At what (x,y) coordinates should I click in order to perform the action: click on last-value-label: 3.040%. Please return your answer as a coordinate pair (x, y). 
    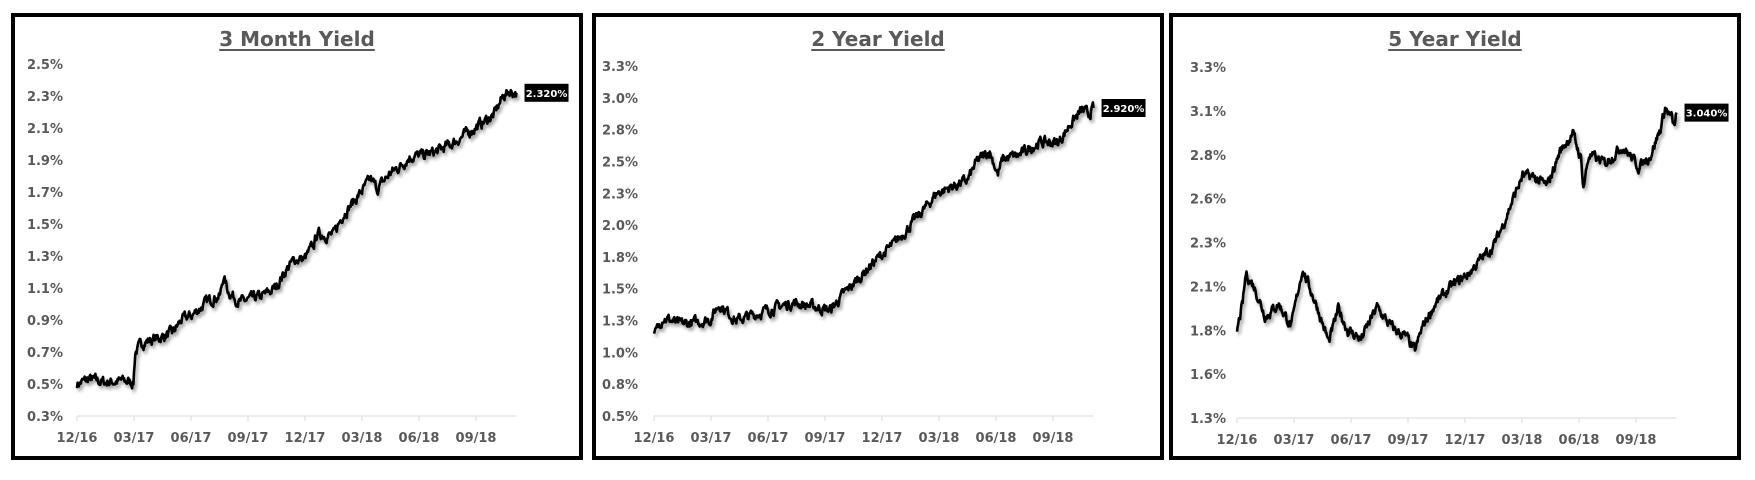
    Looking at the image, I should click on (1707, 114).